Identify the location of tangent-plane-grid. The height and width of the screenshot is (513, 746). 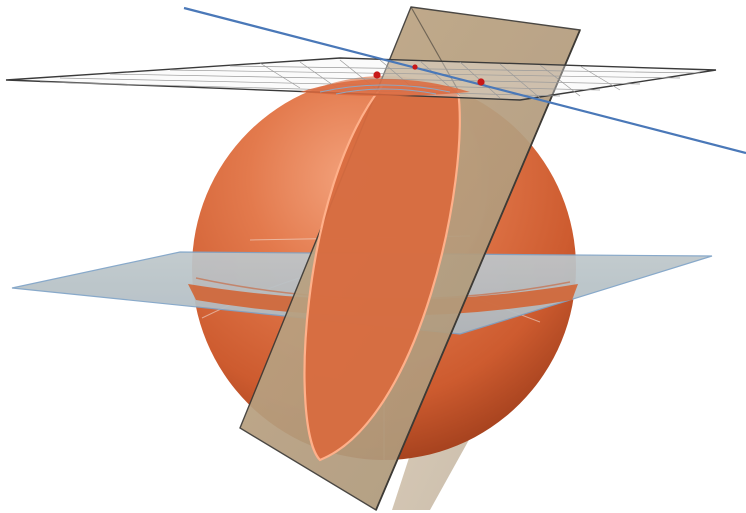
(370, 79).